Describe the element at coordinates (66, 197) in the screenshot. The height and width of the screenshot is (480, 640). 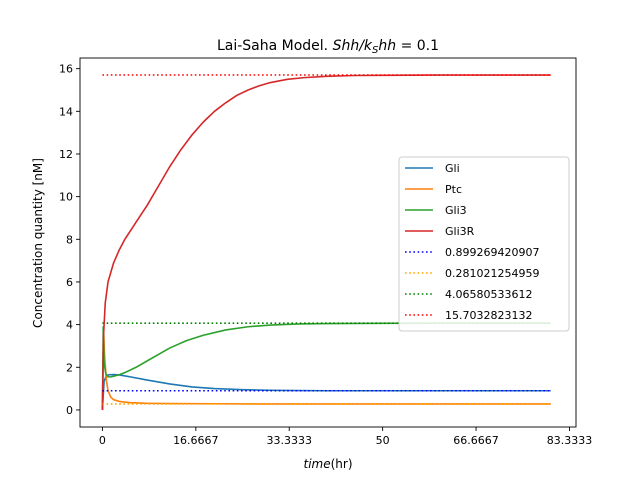
I see `y-tick-label: 10` at that location.